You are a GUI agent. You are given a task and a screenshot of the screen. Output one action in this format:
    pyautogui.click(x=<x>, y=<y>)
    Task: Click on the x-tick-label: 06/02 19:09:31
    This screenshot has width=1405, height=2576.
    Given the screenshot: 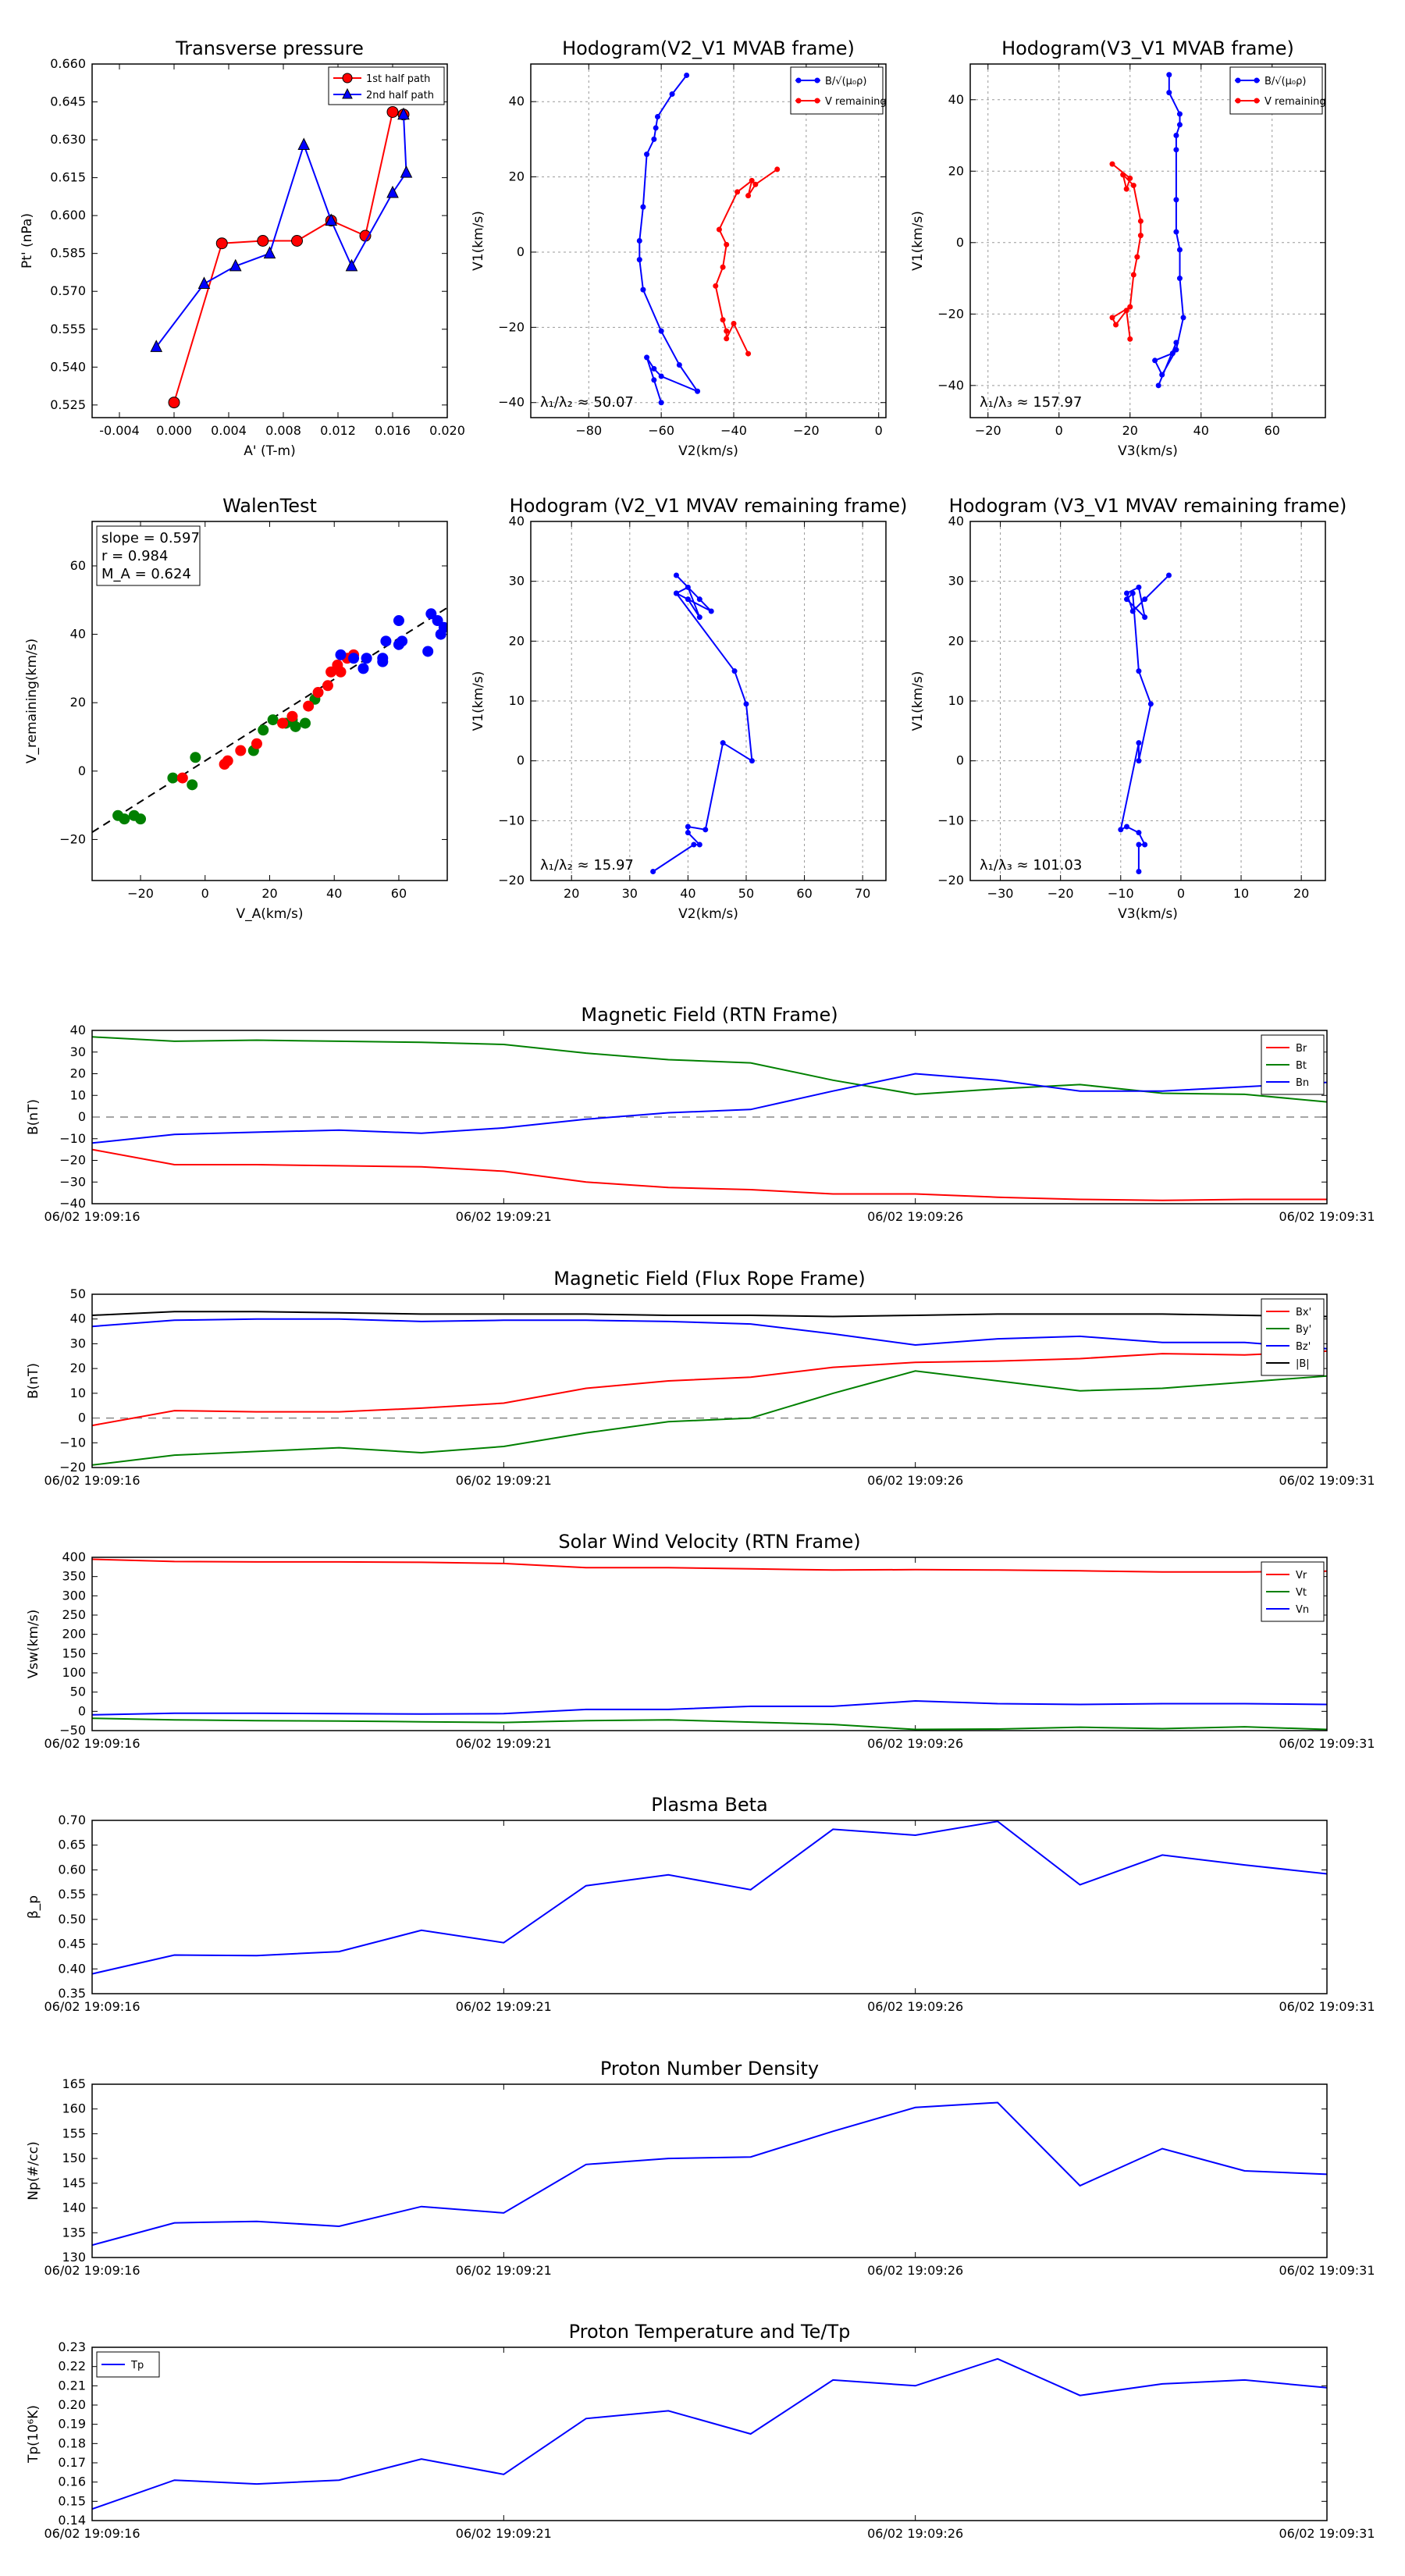 What is the action you would take?
    pyautogui.click(x=1327, y=2533)
    